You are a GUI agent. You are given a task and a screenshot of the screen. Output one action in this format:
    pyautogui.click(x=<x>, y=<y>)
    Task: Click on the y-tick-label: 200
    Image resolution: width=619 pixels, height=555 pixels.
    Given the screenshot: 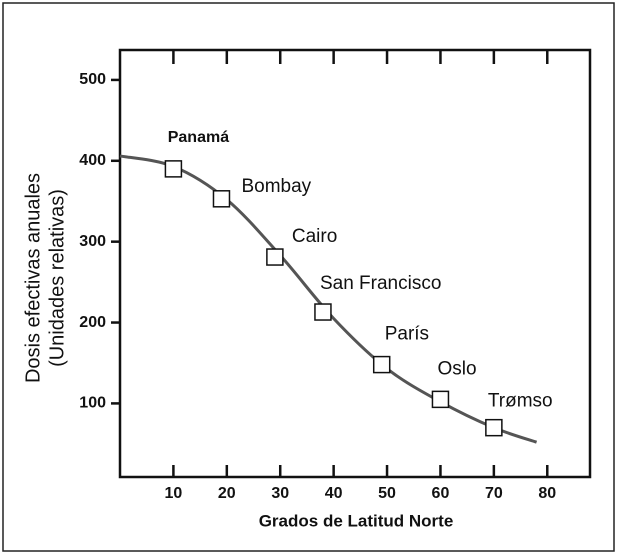 What is the action you would take?
    pyautogui.click(x=92, y=322)
    